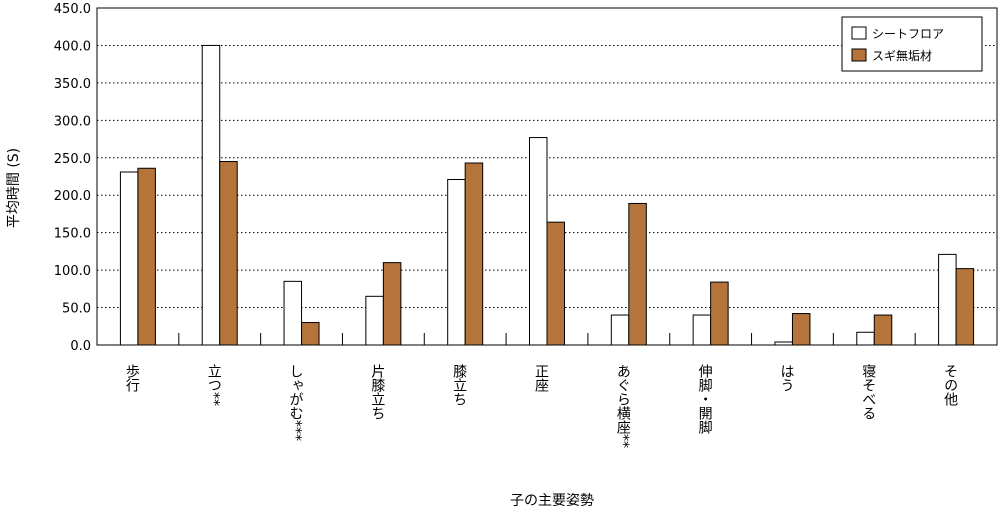 This screenshot has width=1000, height=526. I want to click on x-category-label: はう, so click(786, 378).